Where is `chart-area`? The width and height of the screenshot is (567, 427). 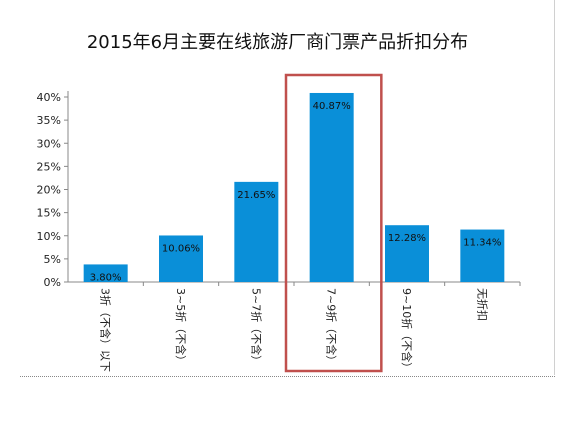 chart-area is located at coordinates (554, 187).